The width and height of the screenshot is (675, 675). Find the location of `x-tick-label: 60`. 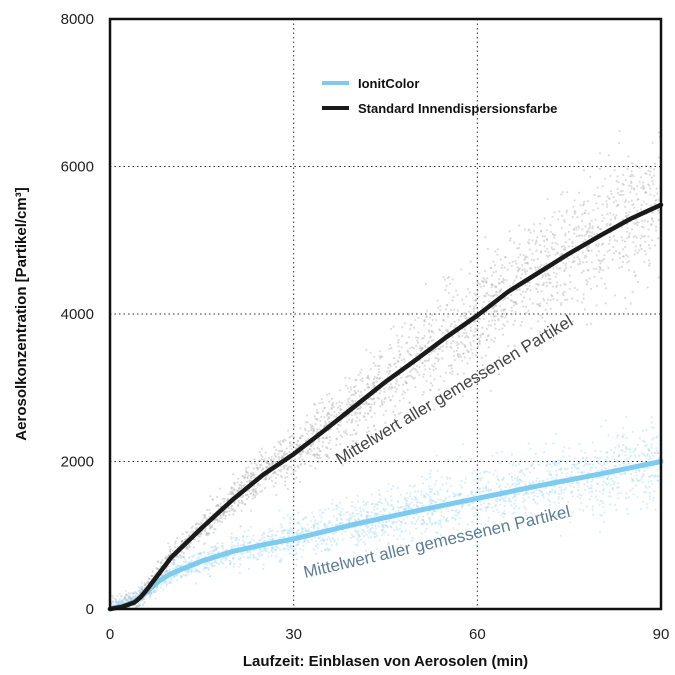

x-tick-label: 60 is located at coordinates (477, 634).